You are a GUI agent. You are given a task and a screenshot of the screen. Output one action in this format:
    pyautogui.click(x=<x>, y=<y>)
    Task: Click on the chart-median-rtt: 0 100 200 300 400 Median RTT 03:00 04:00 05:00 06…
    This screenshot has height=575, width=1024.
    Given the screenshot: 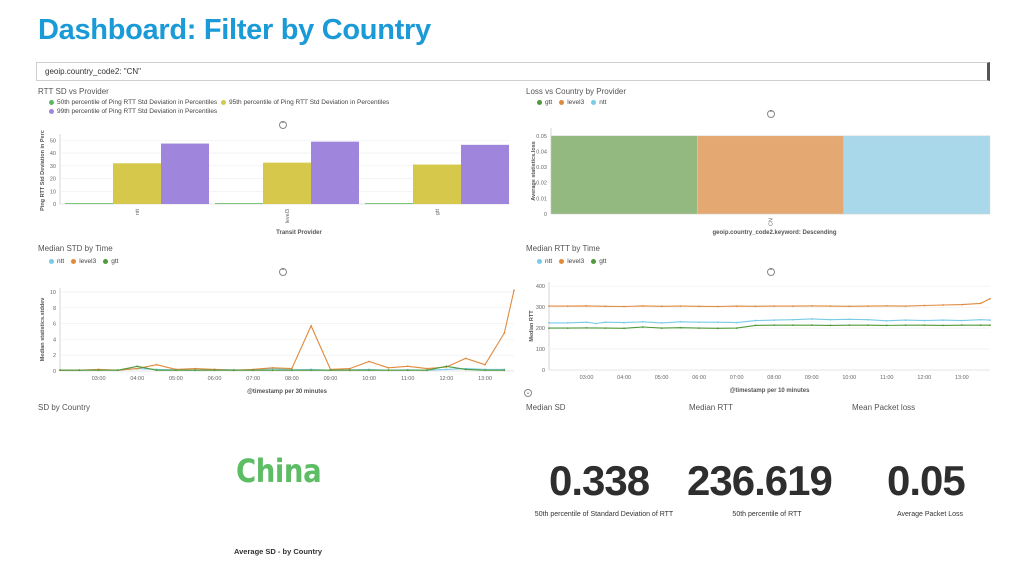 What is the action you would take?
    pyautogui.click(x=760, y=338)
    